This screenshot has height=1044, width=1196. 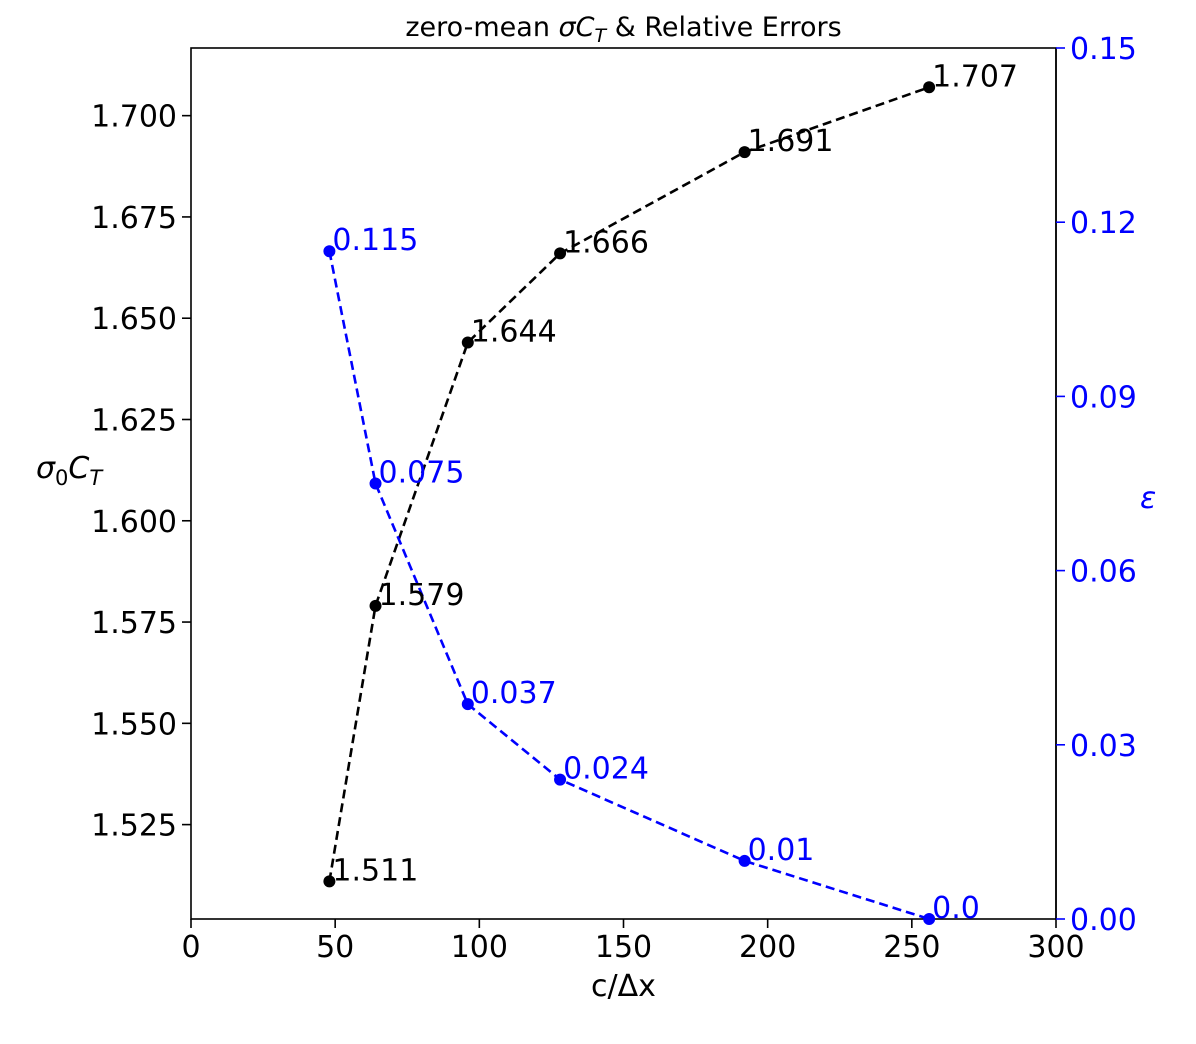 What do you see at coordinates (1055, 947) in the screenshot?
I see `x-tick-label: 300` at bounding box center [1055, 947].